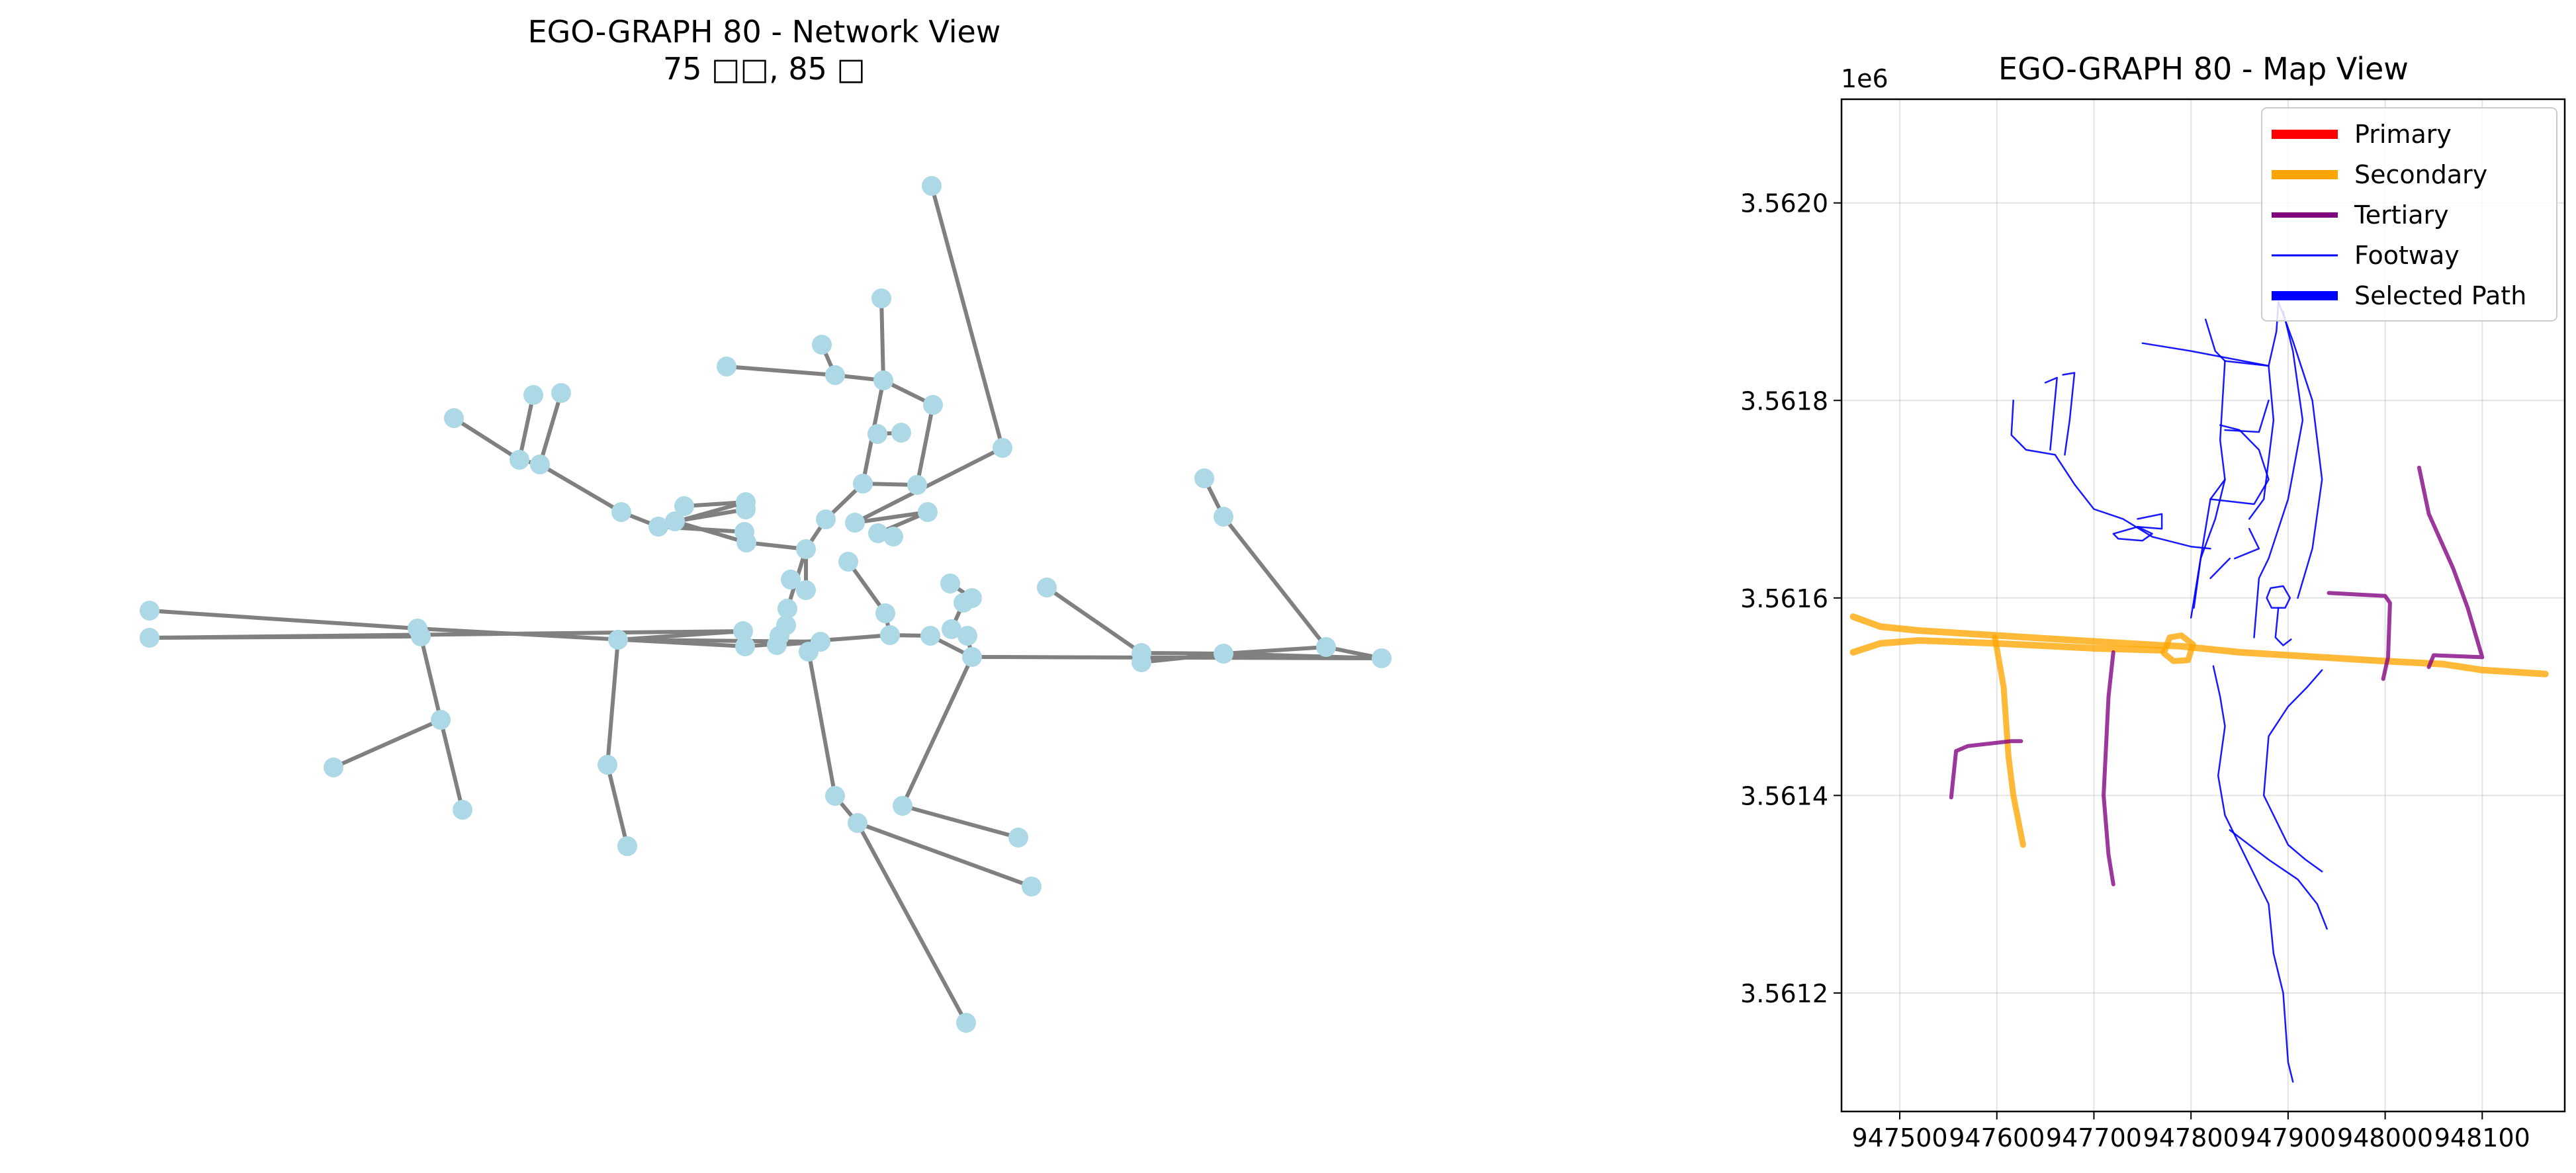  What do you see at coordinates (1784, 203) in the screenshot?
I see `y-tick-label: 3.5620` at bounding box center [1784, 203].